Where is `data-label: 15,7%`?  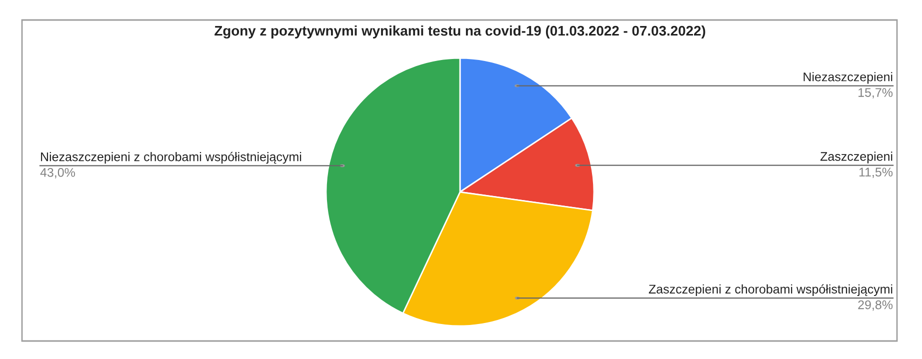 data-label: 15,7% is located at coordinates (875, 93).